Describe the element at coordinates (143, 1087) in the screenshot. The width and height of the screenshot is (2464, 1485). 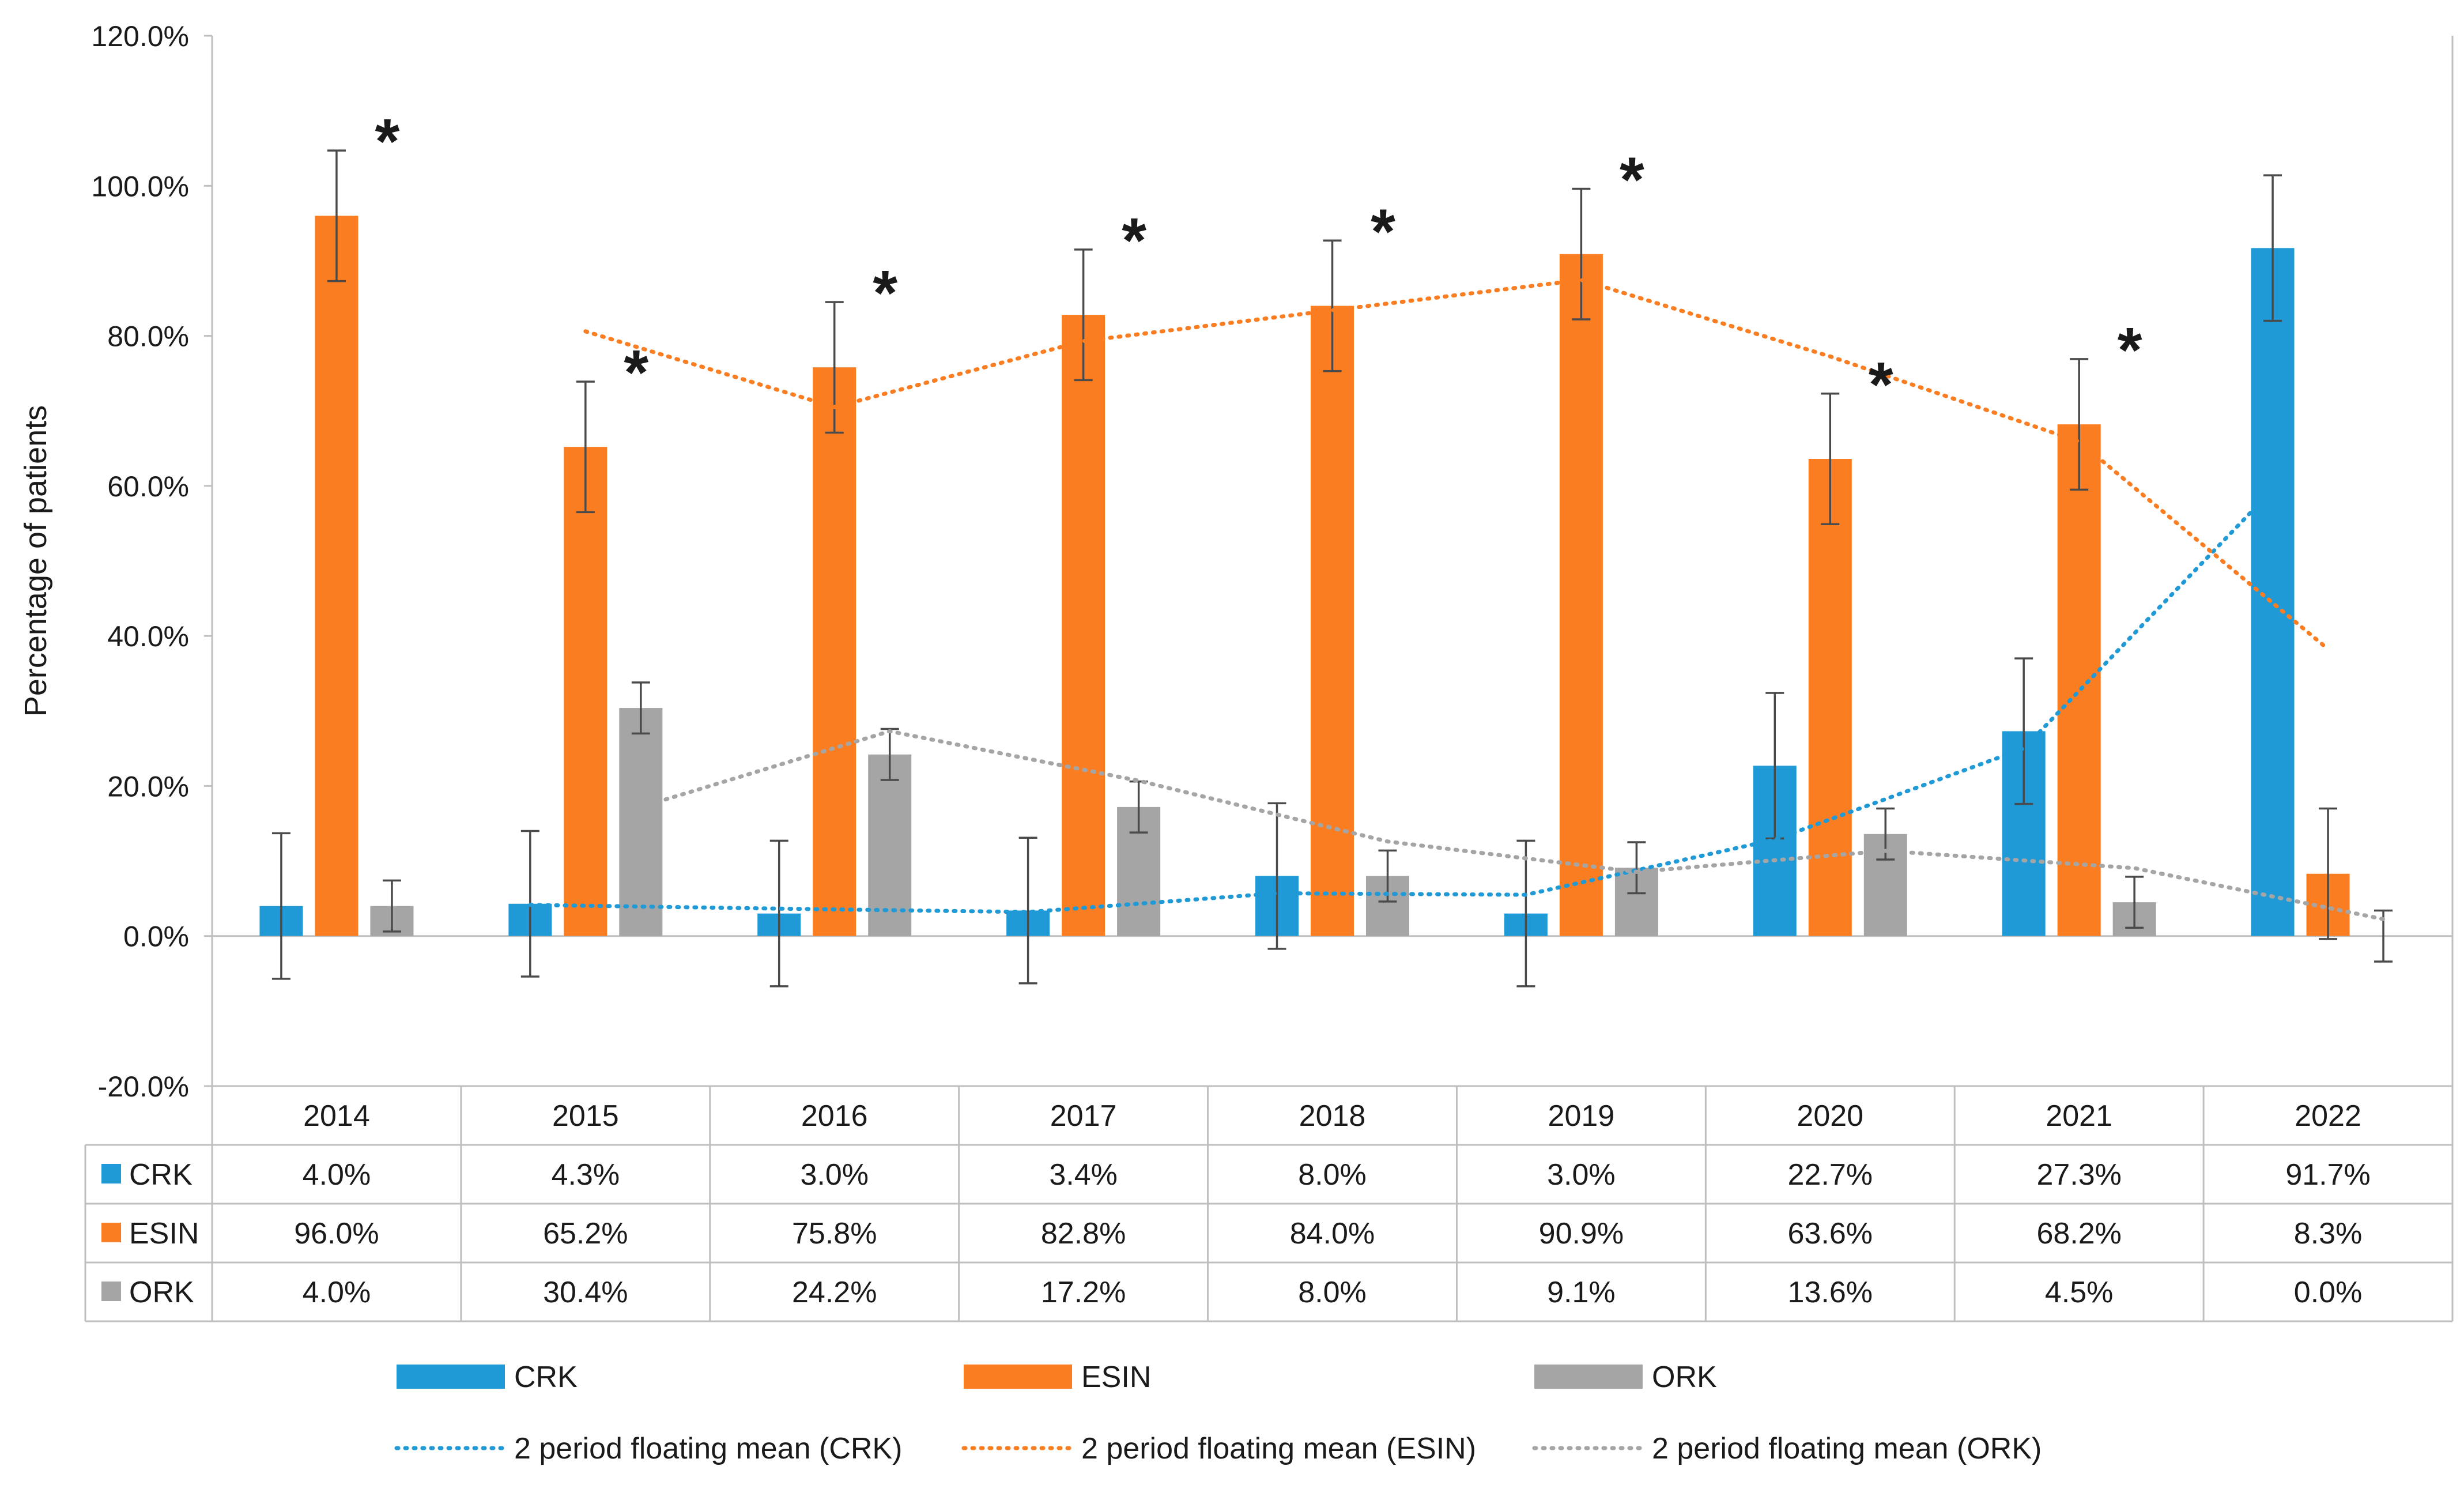
I see `y-tick-label: -20.0%` at that location.